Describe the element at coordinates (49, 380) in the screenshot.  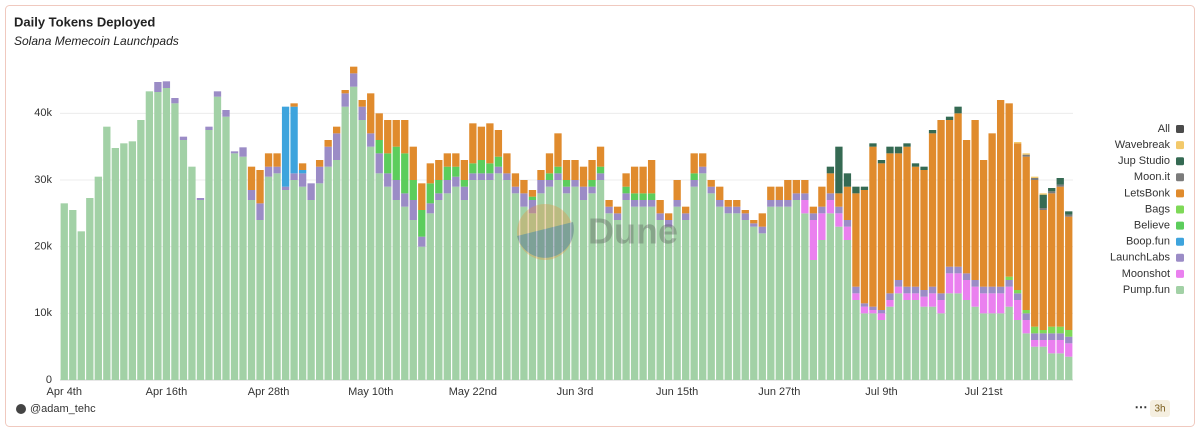
I see `y-tick-label: 0` at that location.